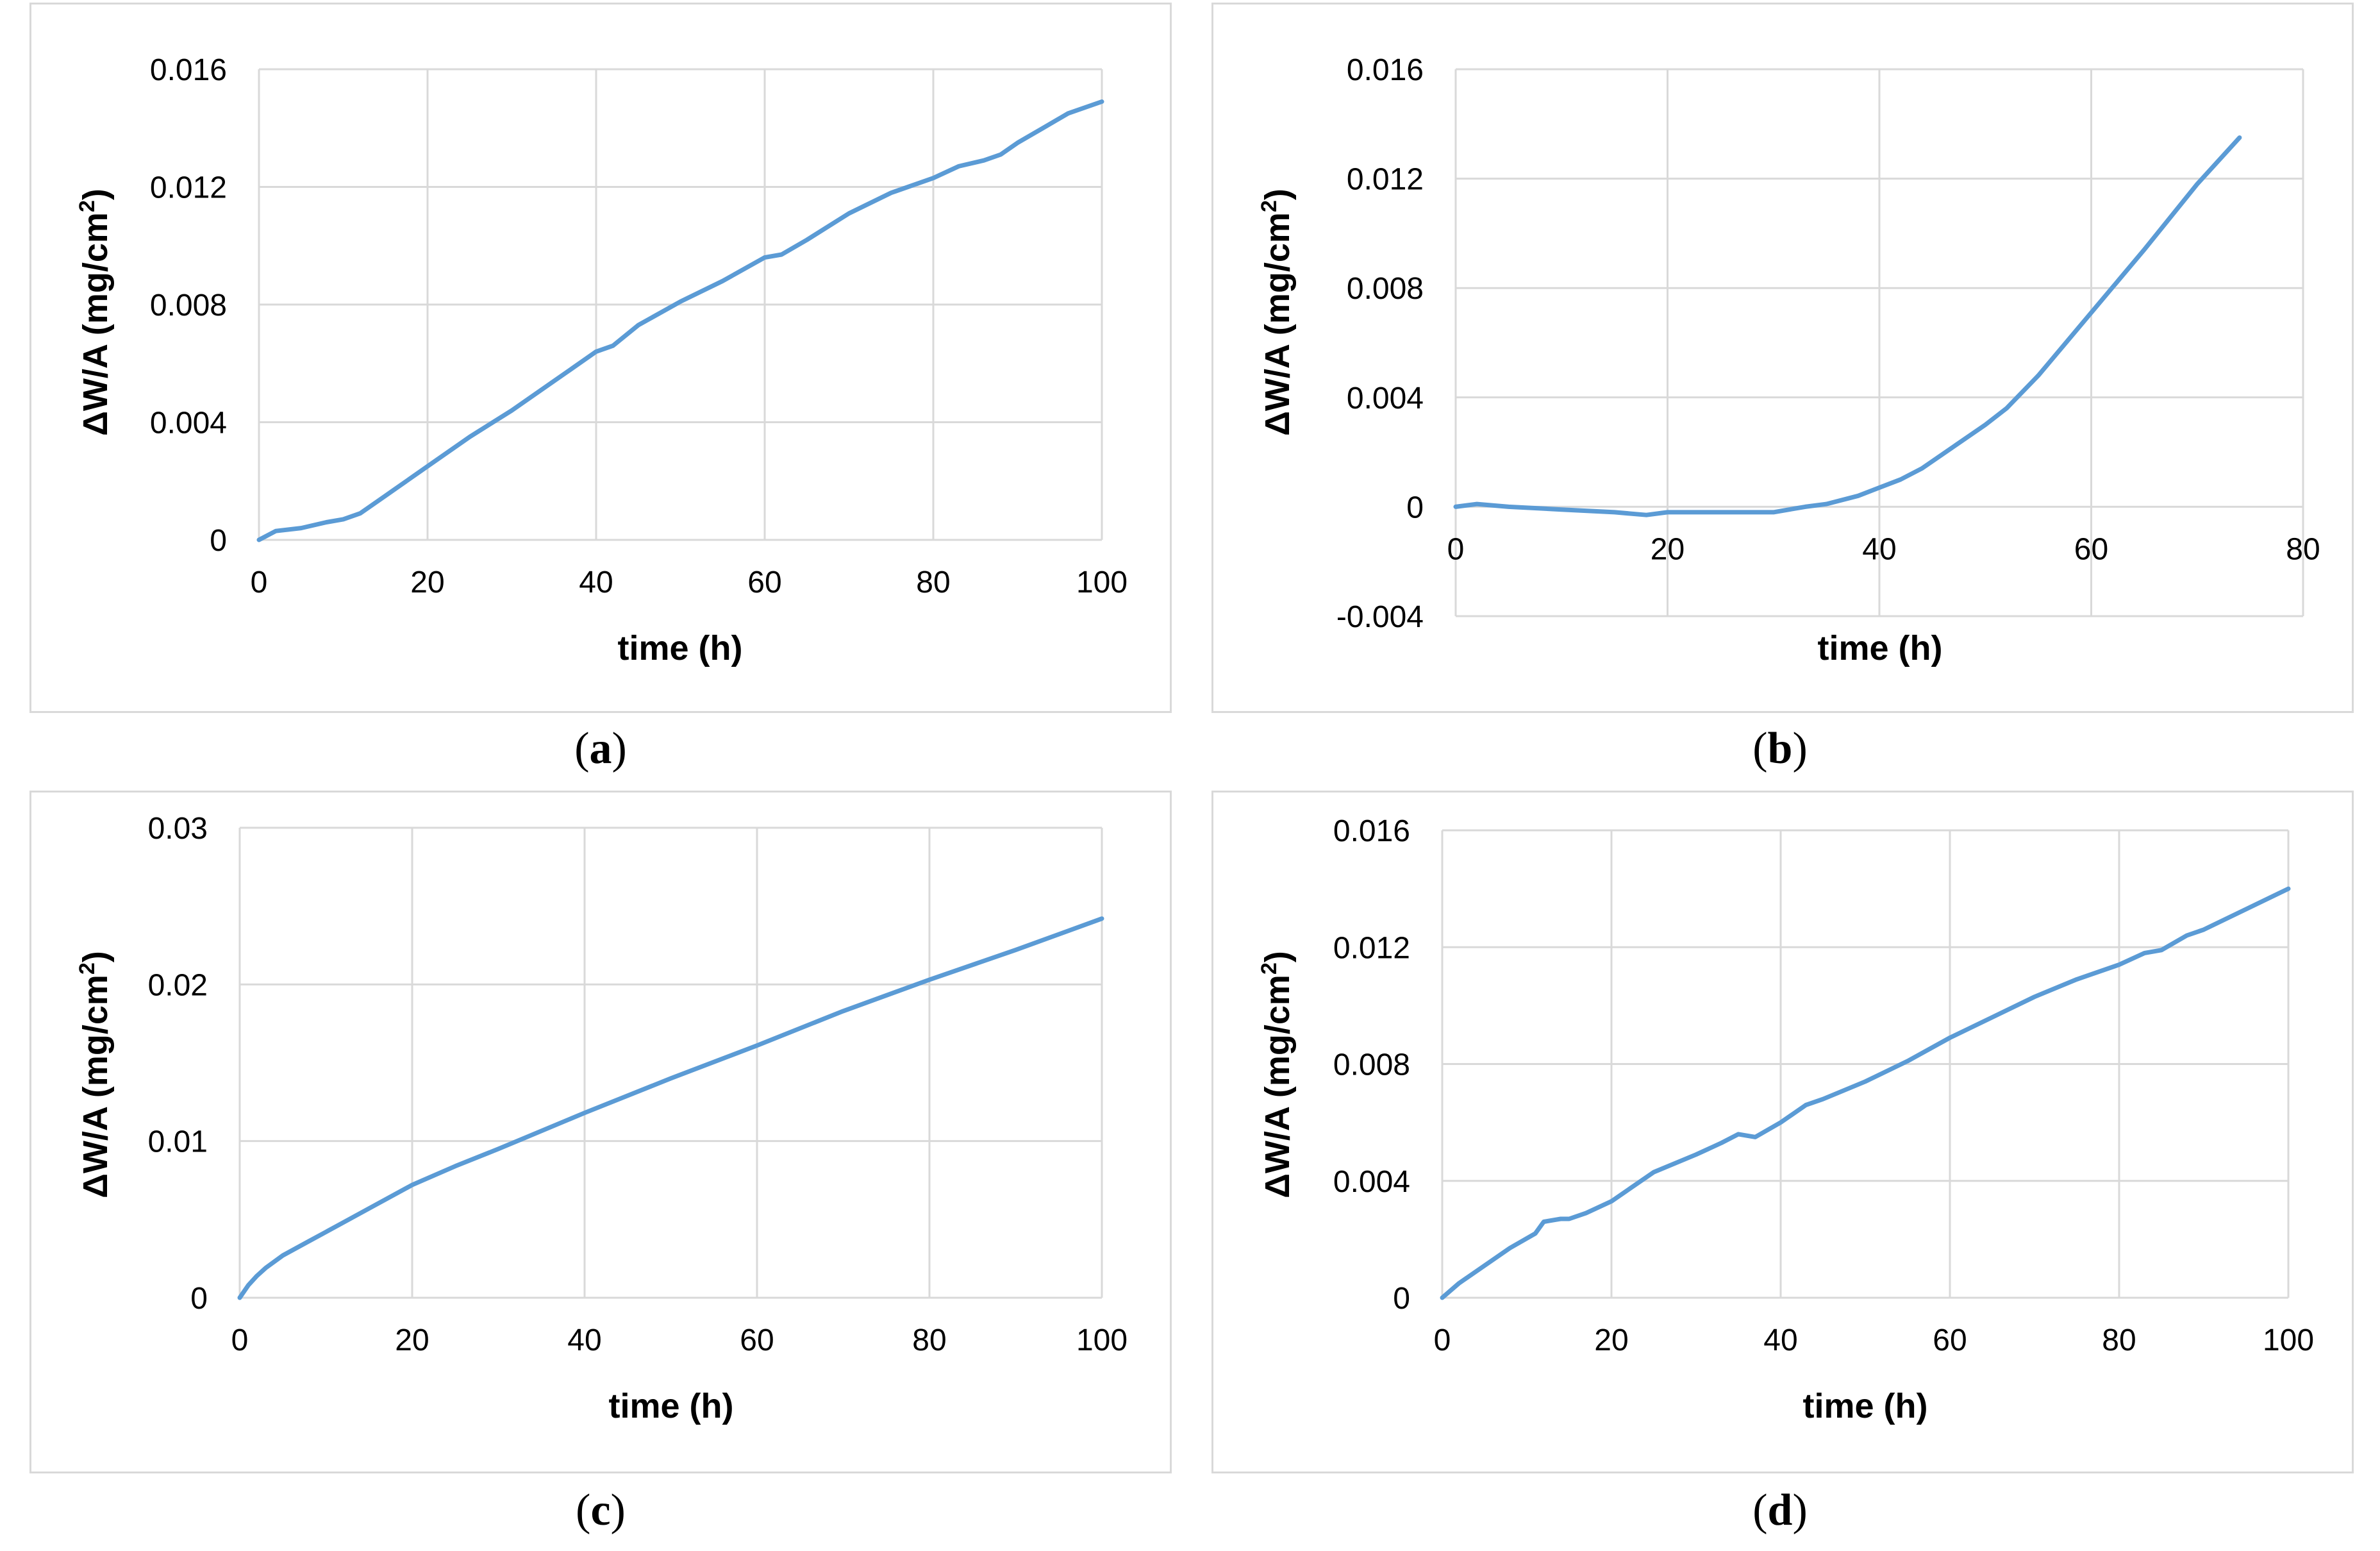 This screenshot has height=1551, width=2380. Describe the element at coordinates (600, 748) in the screenshot. I see `caption-a: (a)` at that location.